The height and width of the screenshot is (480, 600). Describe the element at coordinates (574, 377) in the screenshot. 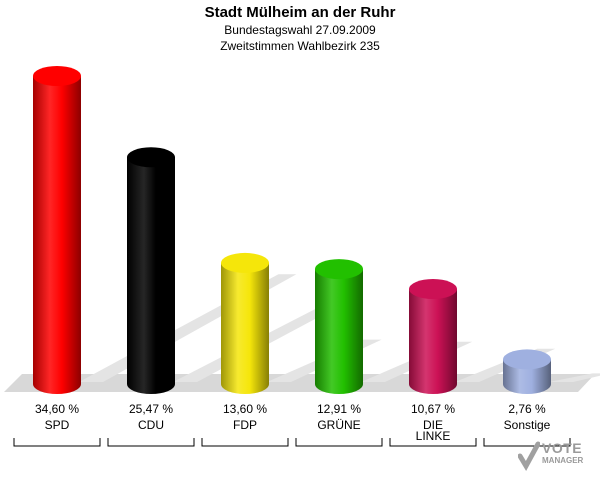

I see `bar-shadow` at that location.